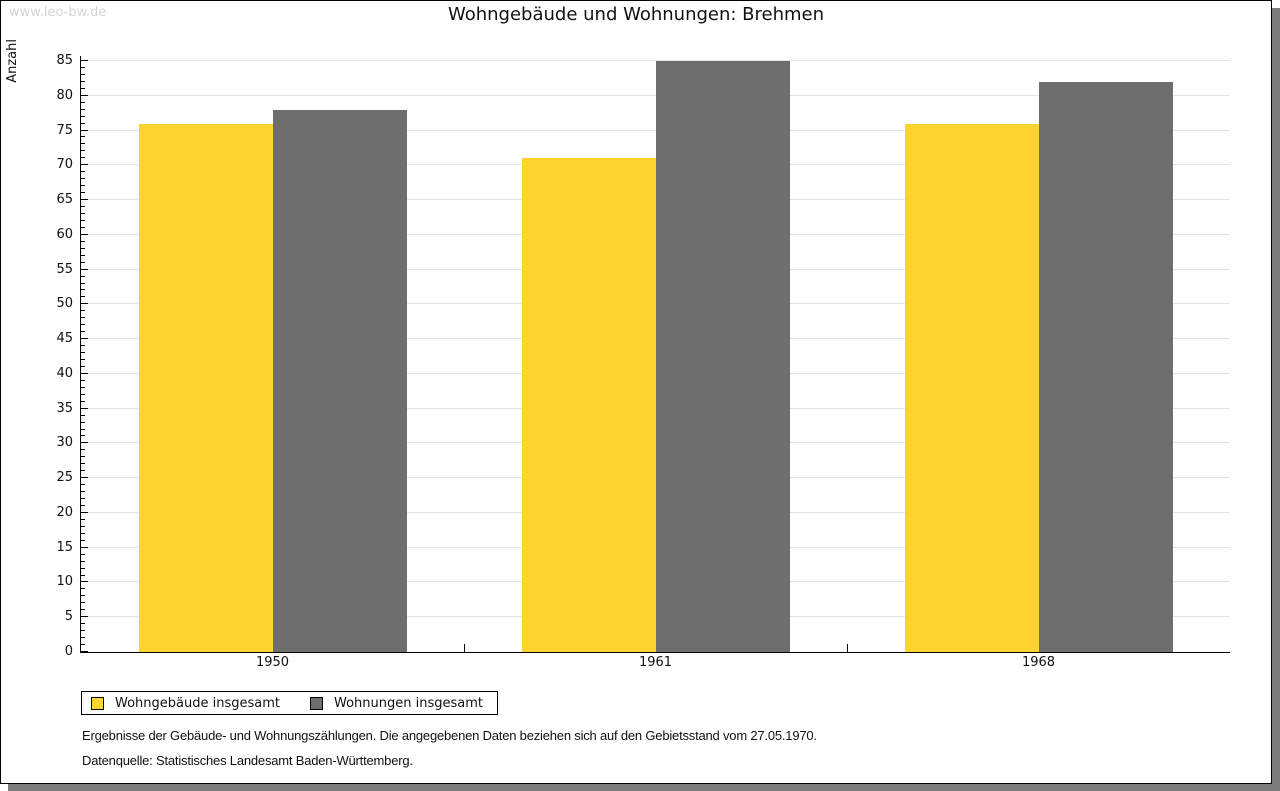  What do you see at coordinates (655, 662) in the screenshot?
I see `x-category-label: 1961` at bounding box center [655, 662].